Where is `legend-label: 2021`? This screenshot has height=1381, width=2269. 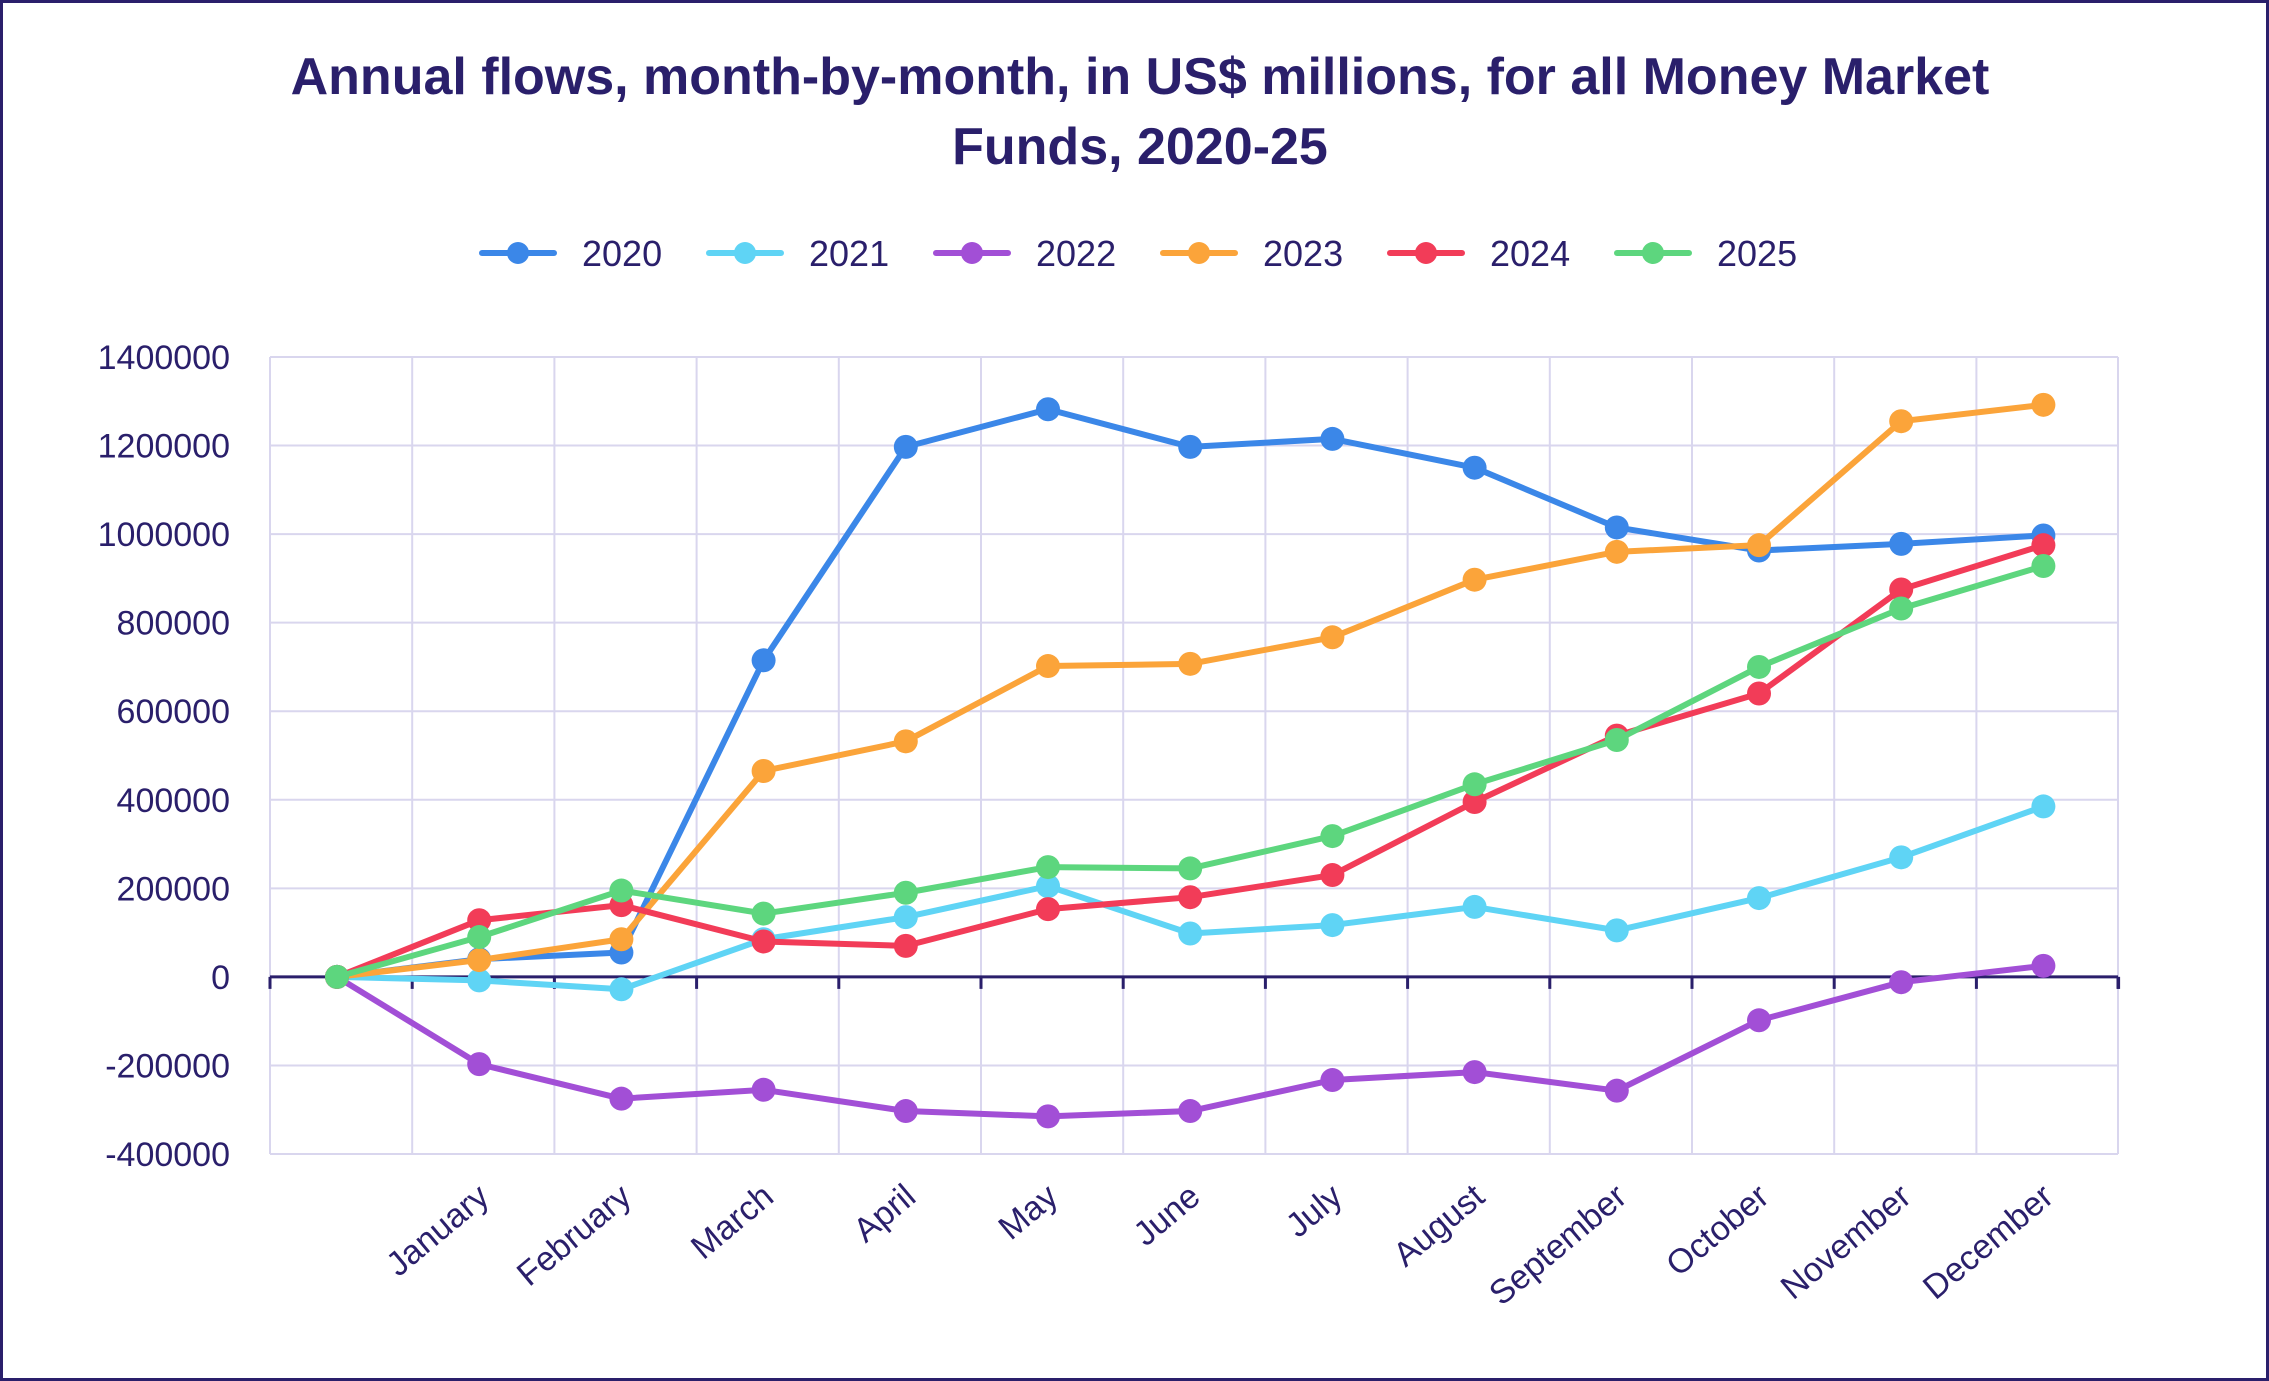
legend-label: 2021 is located at coordinates (849, 253).